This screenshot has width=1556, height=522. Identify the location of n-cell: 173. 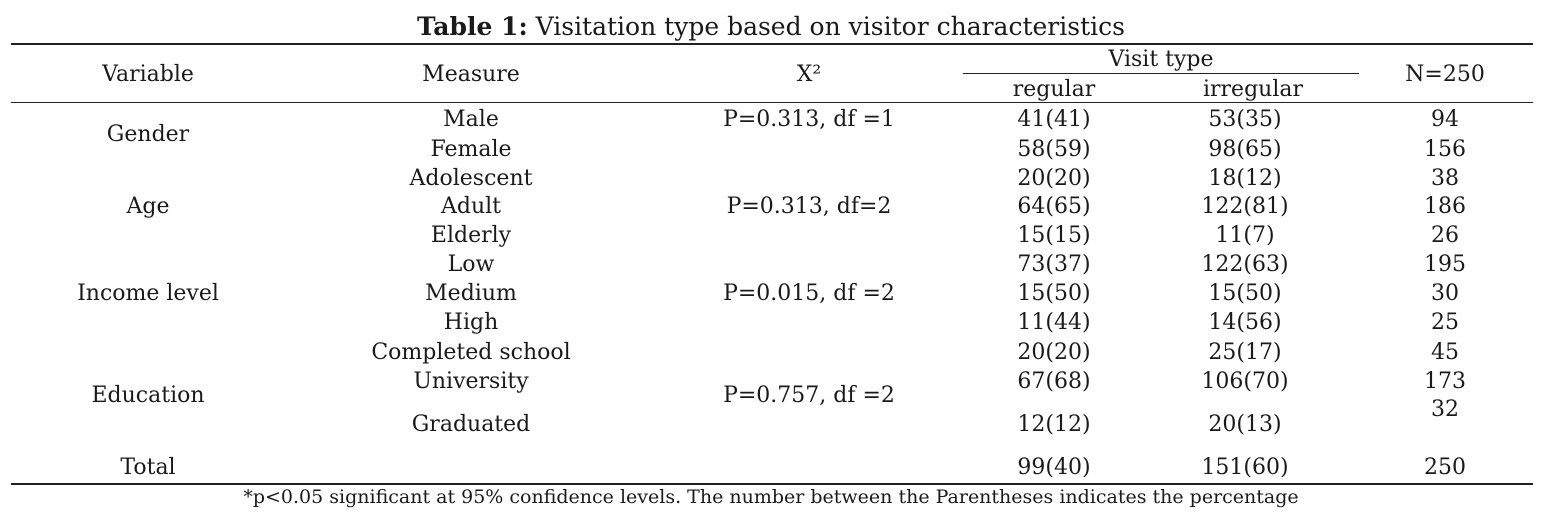
(1445, 381).